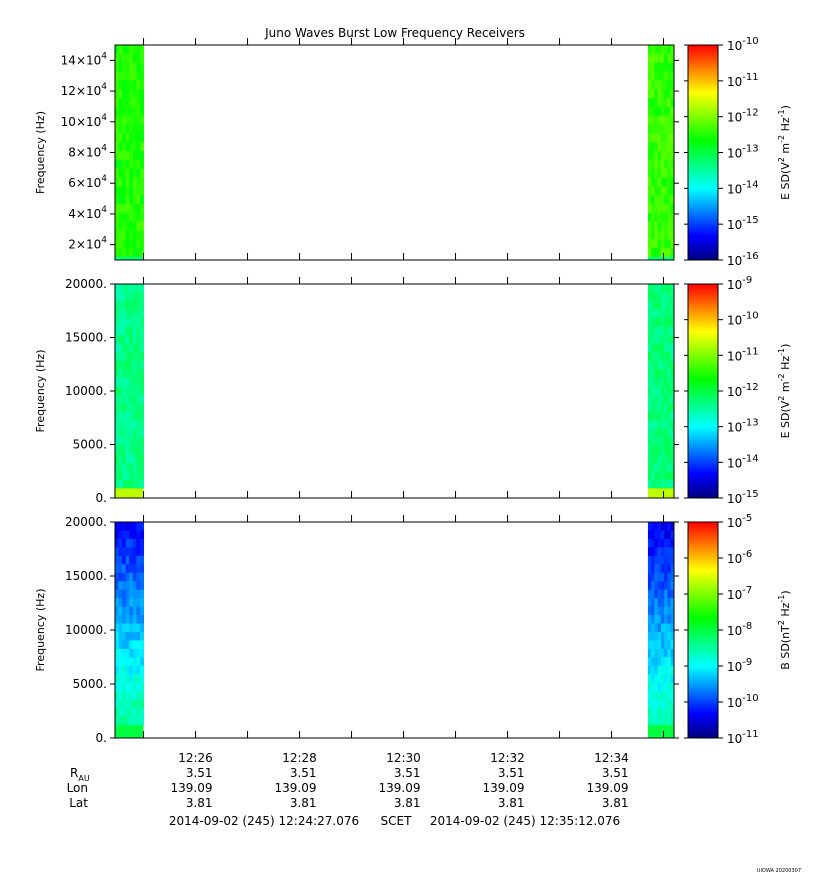 This screenshot has height=880, width=815. What do you see at coordinates (739, 629) in the screenshot?
I see `colorbar-tick-label: 10⁻⁸` at bounding box center [739, 629].